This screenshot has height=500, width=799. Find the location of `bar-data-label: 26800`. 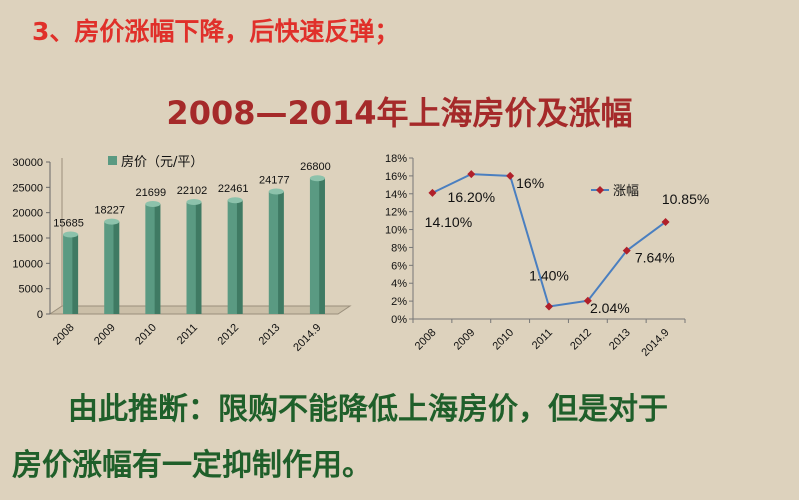

bar-data-label: 26800 is located at coordinates (315, 167).